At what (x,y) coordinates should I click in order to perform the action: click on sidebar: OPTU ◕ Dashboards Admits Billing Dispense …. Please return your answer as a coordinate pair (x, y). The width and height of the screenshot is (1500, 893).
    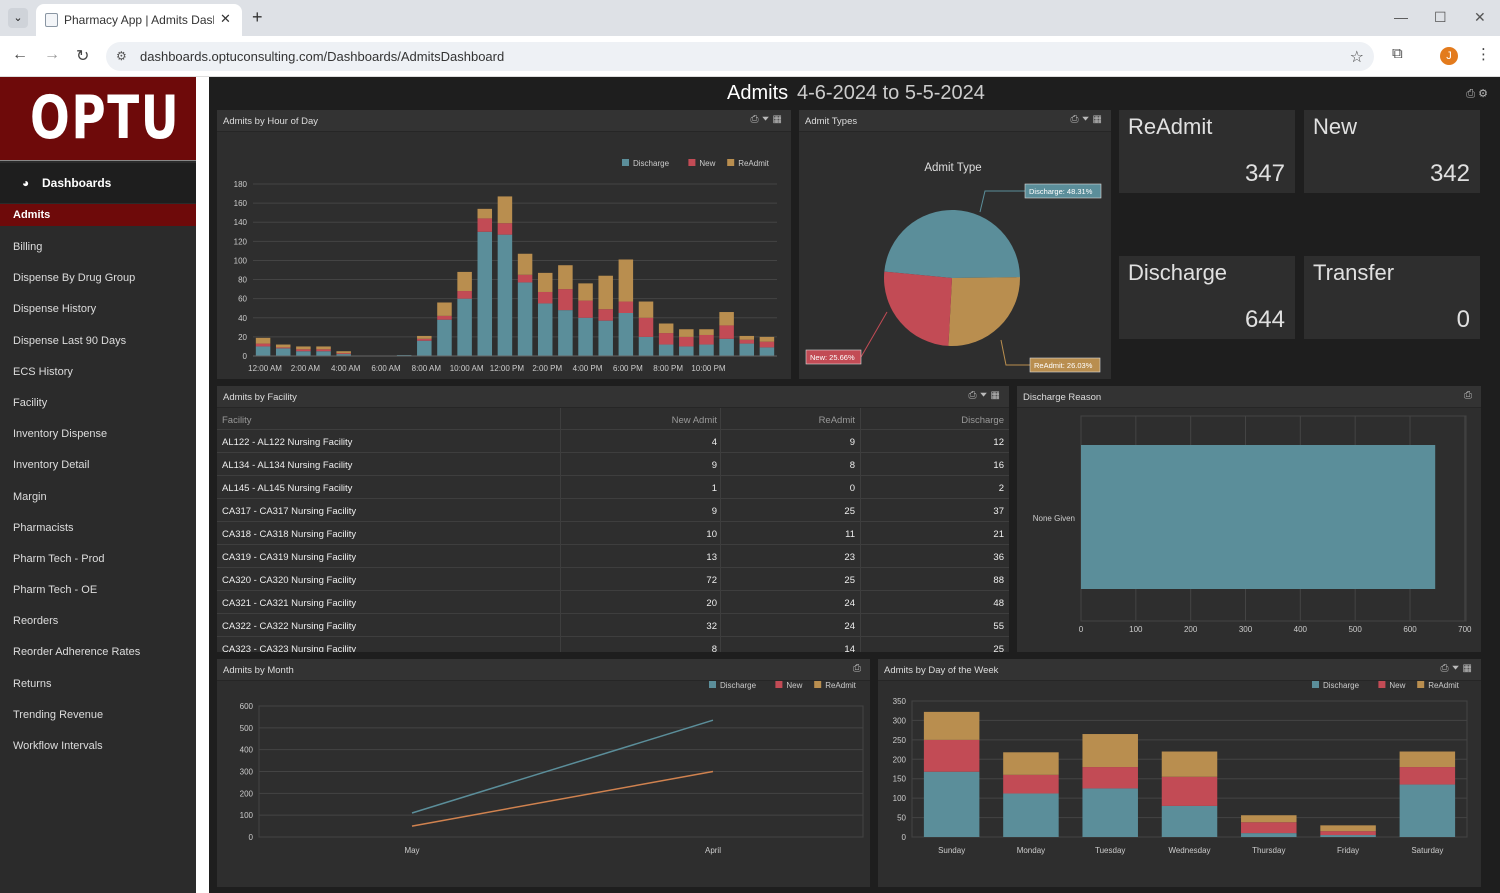
    Looking at the image, I should click on (98, 422).